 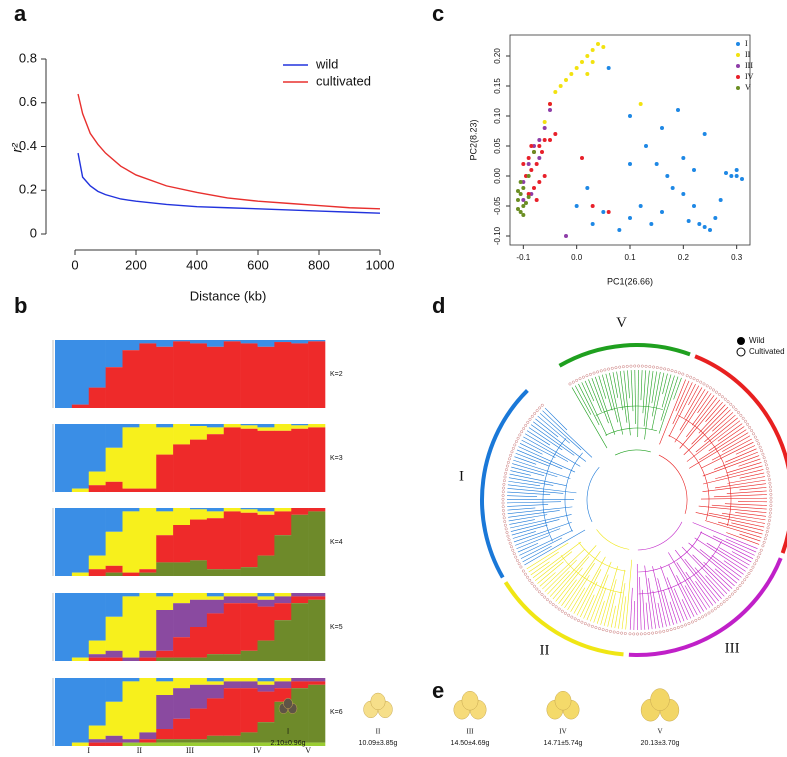 What do you see at coordinates (88, 750) in the screenshot?
I see `group-label: I` at bounding box center [88, 750].